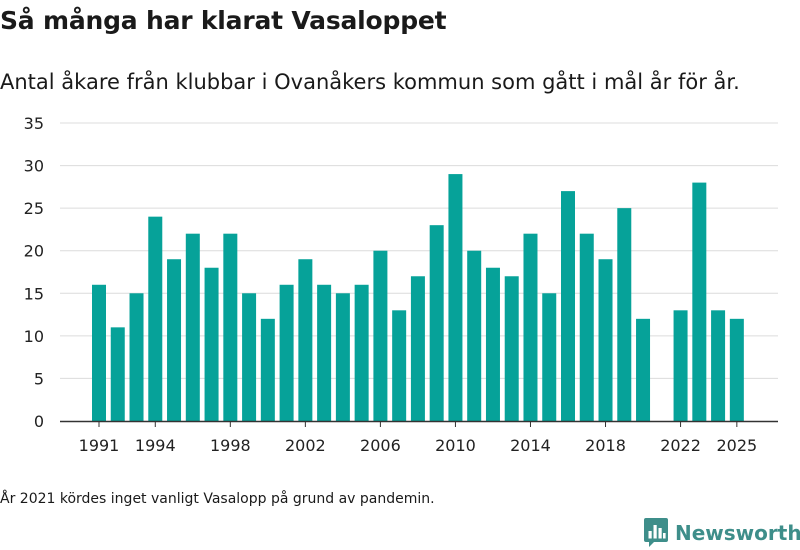 The image size is (800, 550). What do you see at coordinates (736, 369) in the screenshot?
I see `bar-2025` at bounding box center [736, 369].